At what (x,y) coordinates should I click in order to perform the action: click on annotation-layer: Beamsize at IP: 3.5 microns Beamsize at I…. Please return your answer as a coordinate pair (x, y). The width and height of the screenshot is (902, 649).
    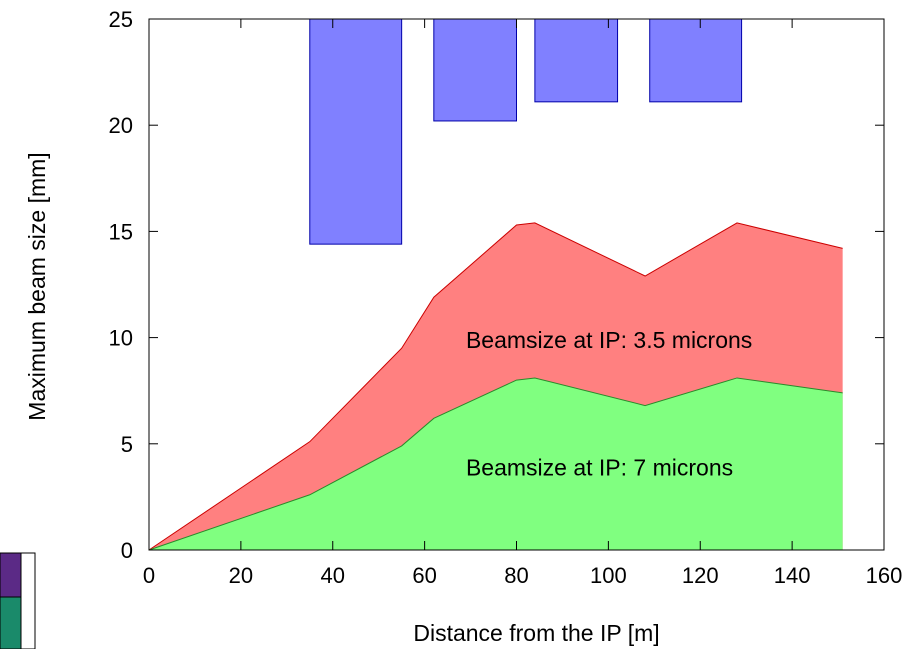
    Looking at the image, I should click on (609, 403).